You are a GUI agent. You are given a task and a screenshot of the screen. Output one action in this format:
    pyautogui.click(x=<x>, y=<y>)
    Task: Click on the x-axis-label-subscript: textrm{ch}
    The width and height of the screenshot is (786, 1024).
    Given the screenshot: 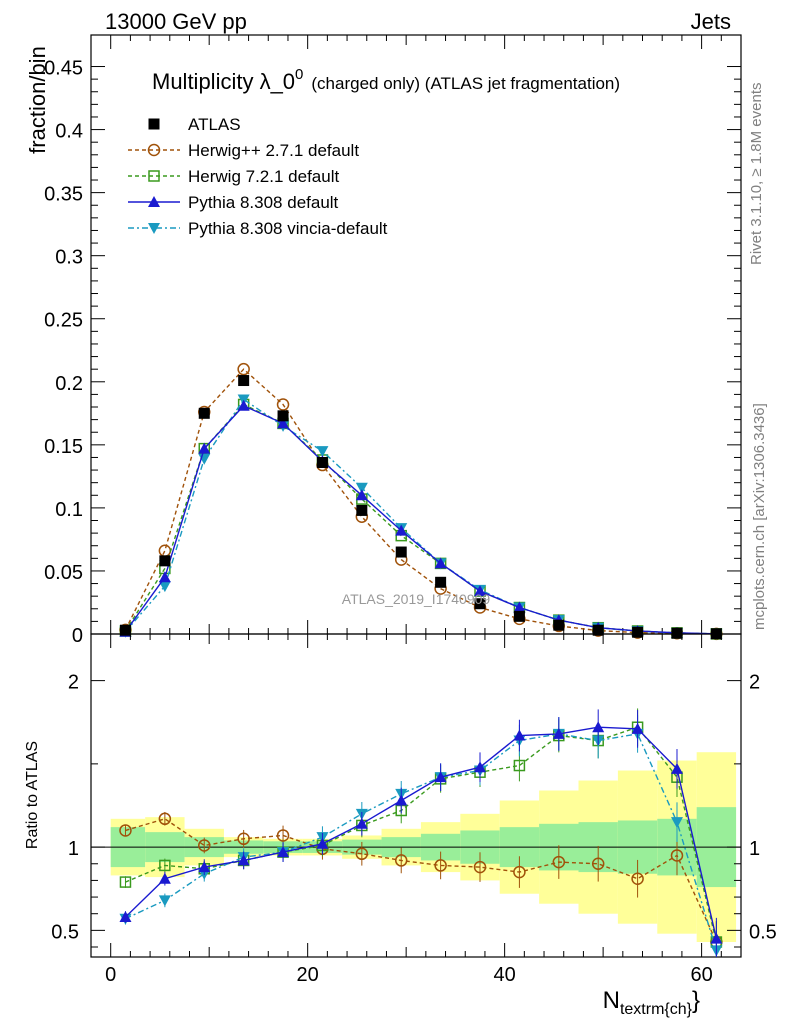 What is the action you would take?
    pyautogui.click(x=656, y=1009)
    